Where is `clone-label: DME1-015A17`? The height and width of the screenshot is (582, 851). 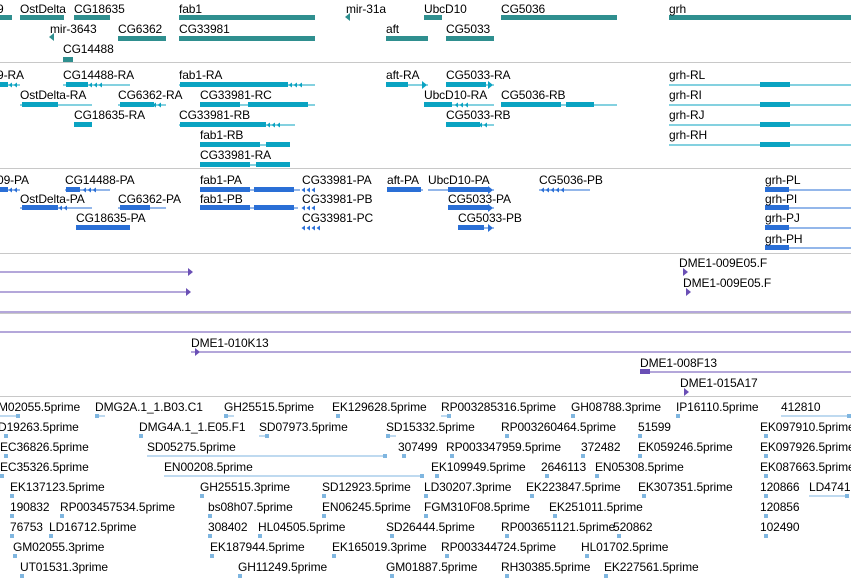
clone-label: DME1-015A17 is located at coordinates (719, 383).